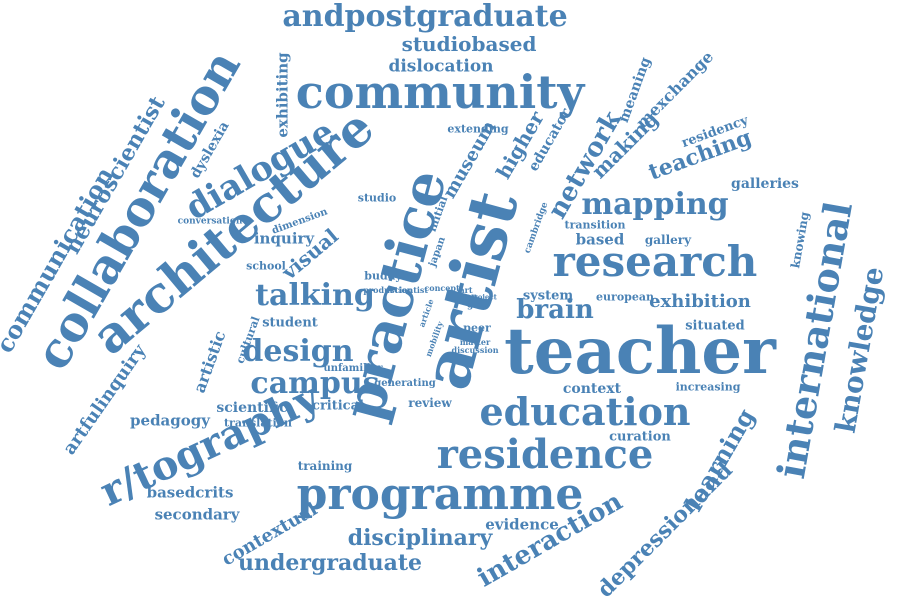 The height and width of the screenshot is (612, 900). What do you see at coordinates (483, 297) in the screenshot?
I see `cloud-word: project` at bounding box center [483, 297].